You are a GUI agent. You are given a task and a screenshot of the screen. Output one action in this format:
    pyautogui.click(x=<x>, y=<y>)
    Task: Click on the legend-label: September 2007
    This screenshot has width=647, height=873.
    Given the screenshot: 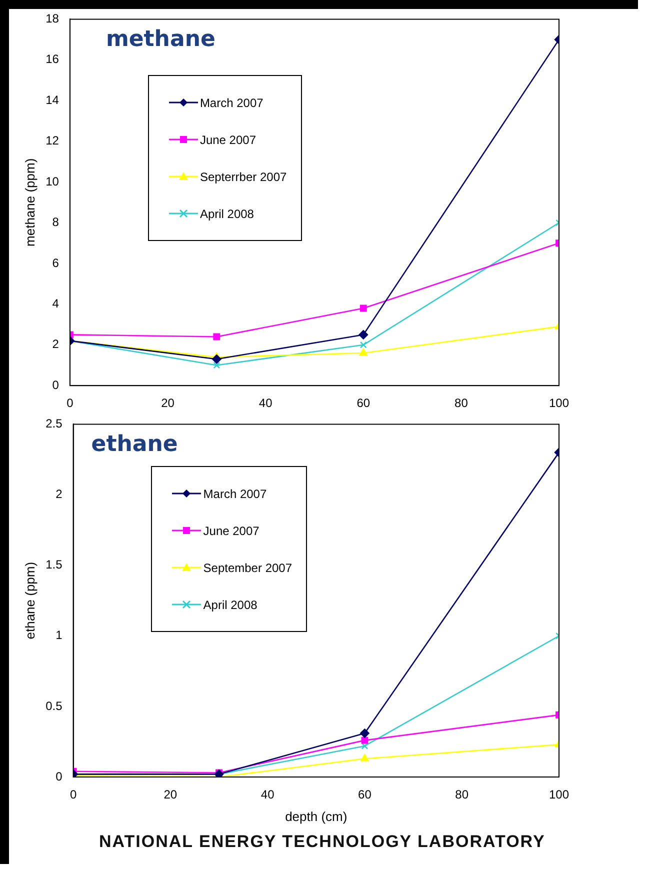 What is the action you would take?
    pyautogui.click(x=247, y=567)
    